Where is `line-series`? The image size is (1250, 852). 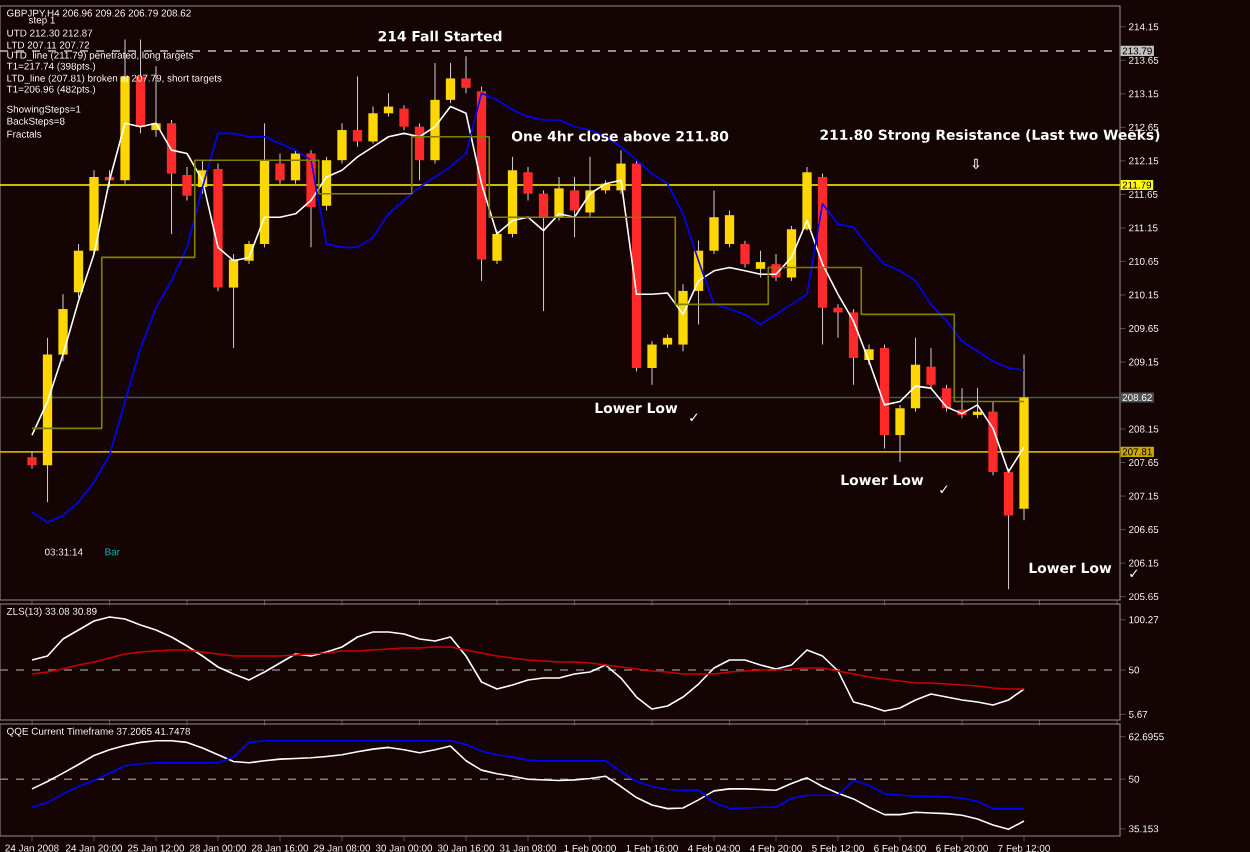 line-series is located at coordinates (528, 664).